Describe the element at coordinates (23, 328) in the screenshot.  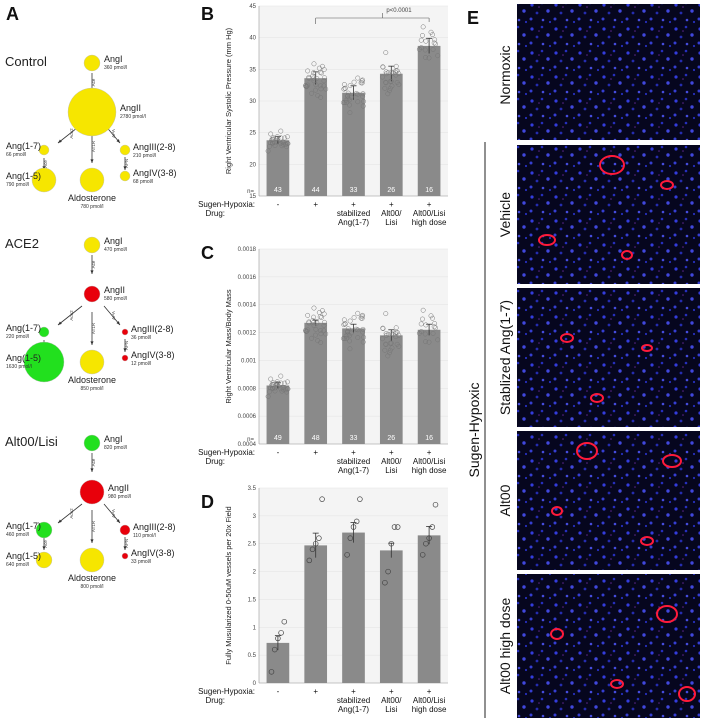
I see `node-label: Ang(1-7)` at that location.